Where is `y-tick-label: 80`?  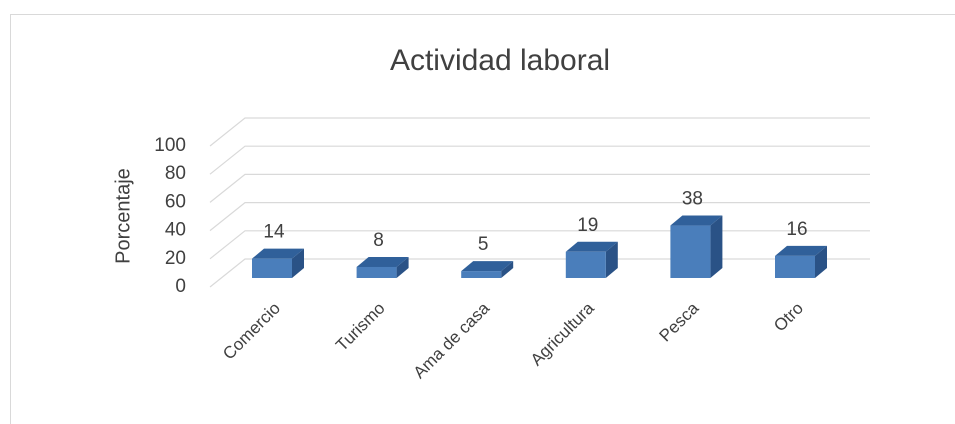 y-tick-label: 80 is located at coordinates (175, 173).